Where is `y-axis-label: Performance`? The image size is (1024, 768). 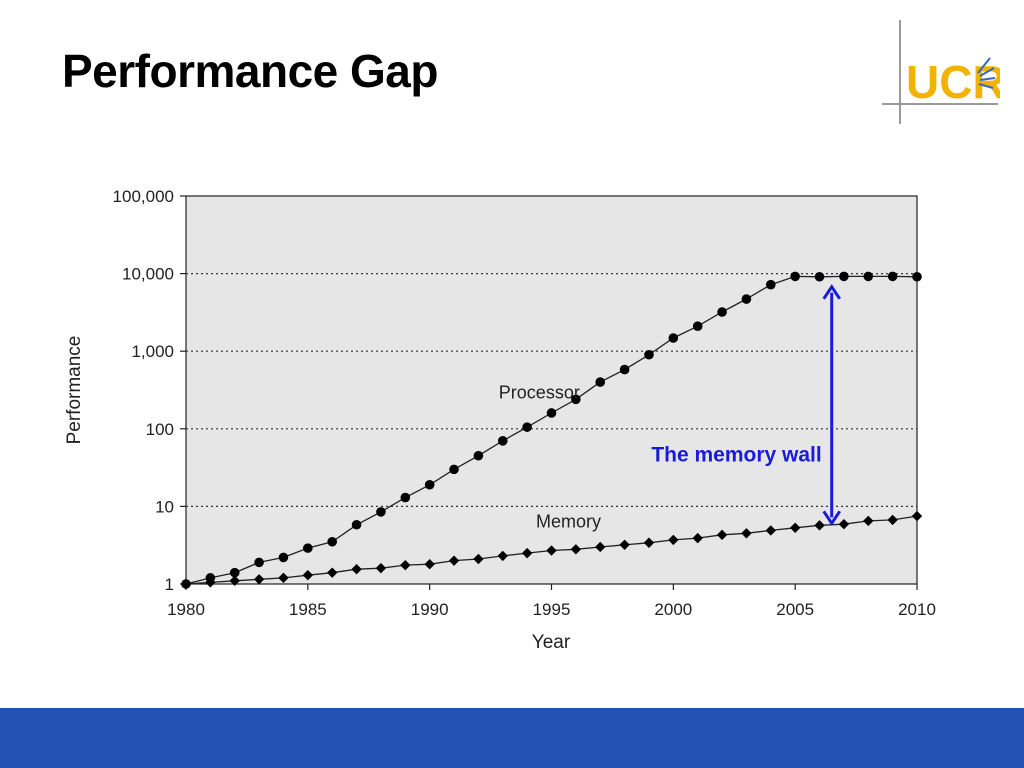 y-axis-label: Performance is located at coordinates (74, 390).